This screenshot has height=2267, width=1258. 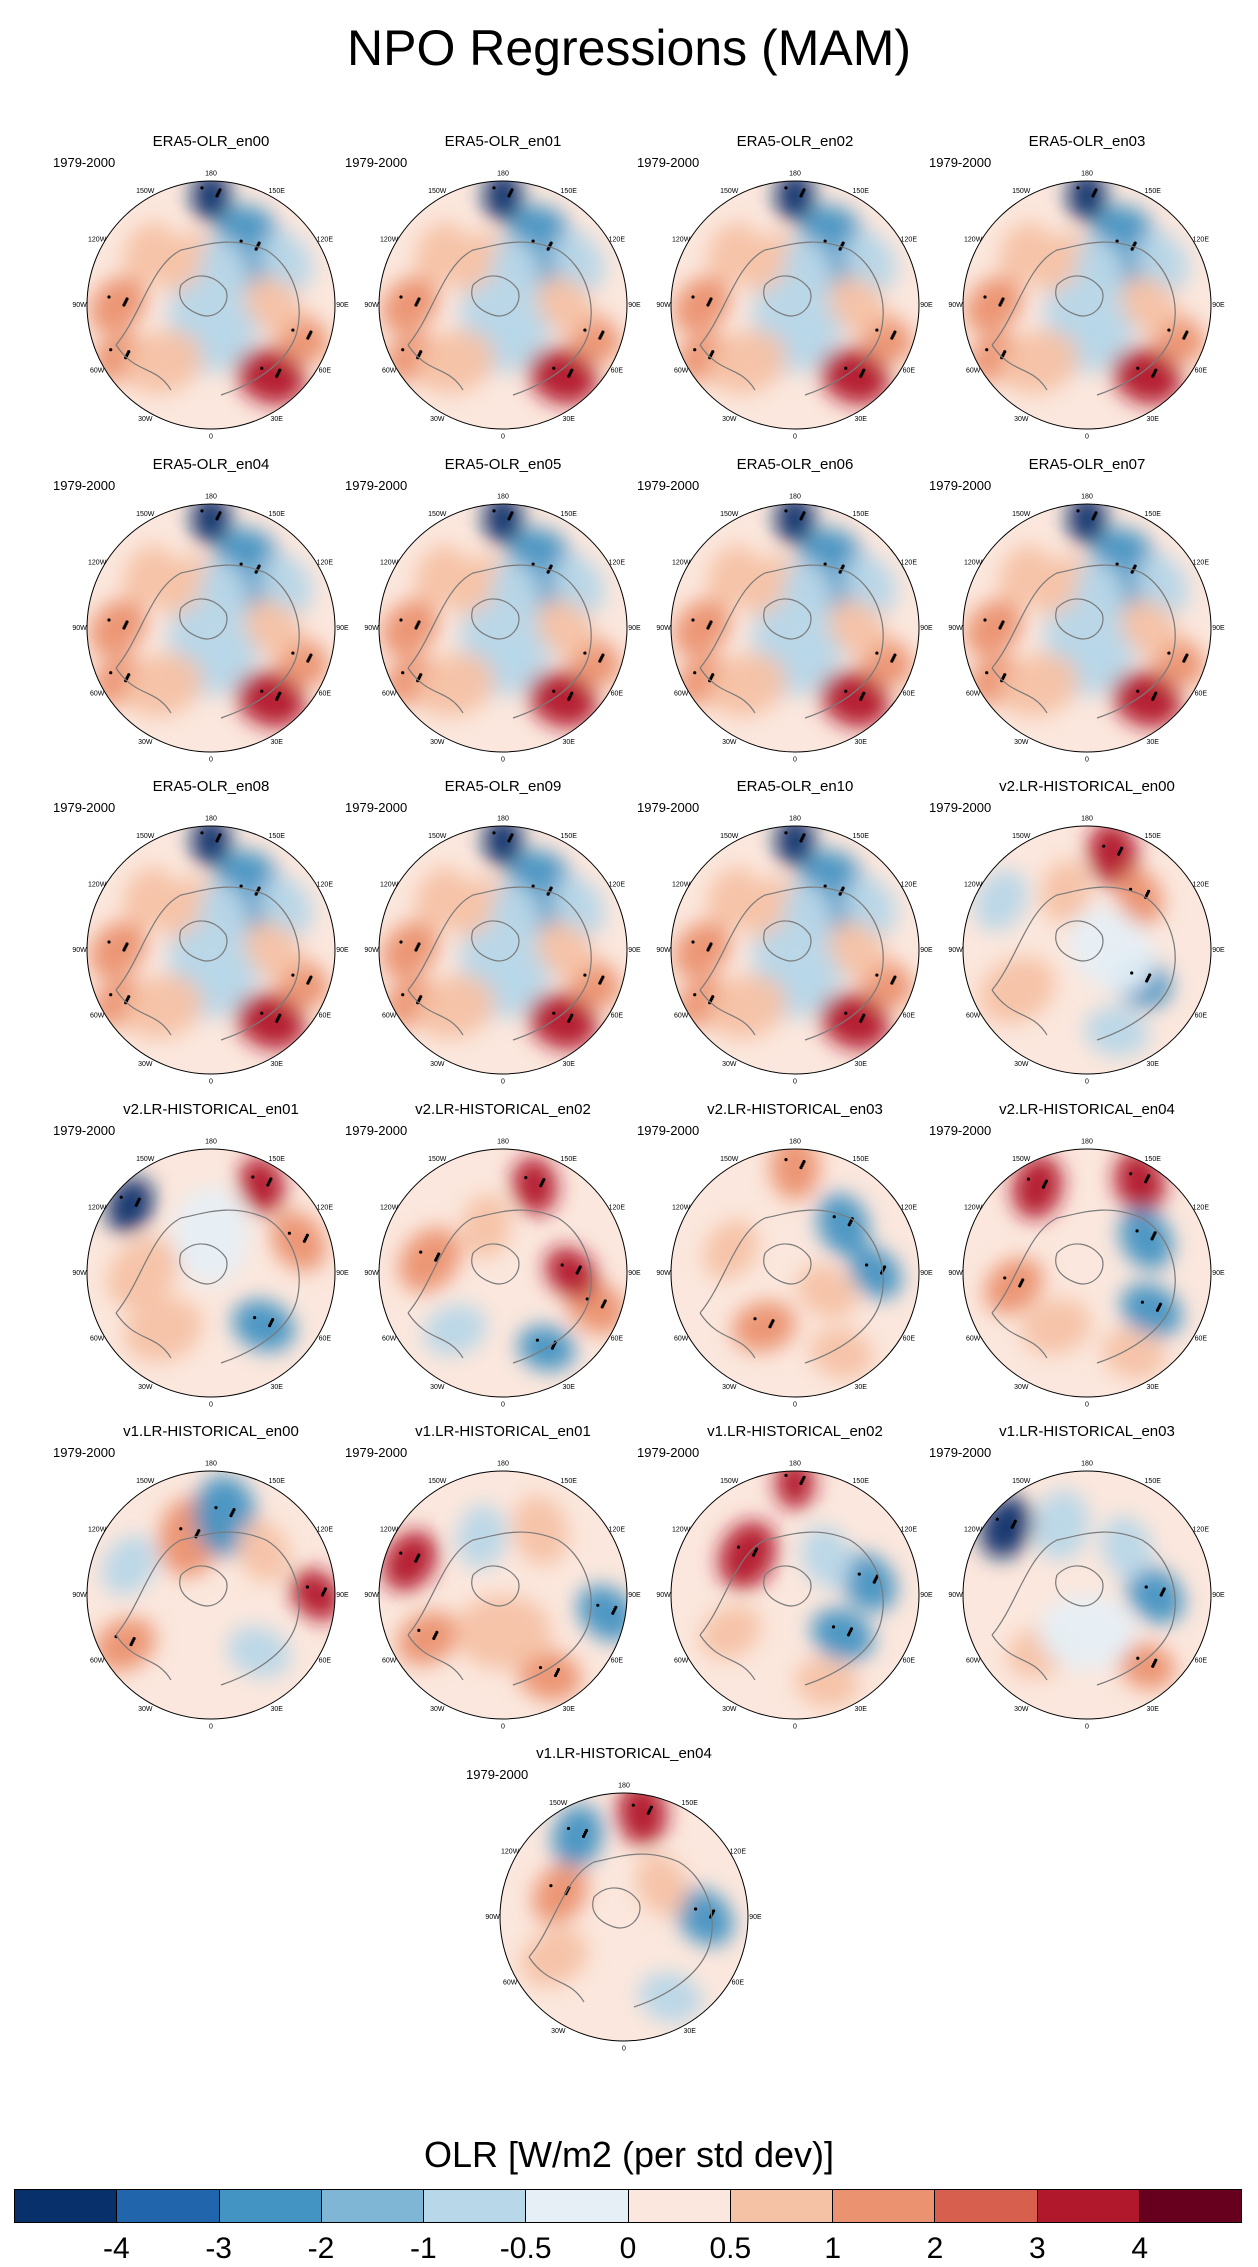 What do you see at coordinates (795, 819) in the screenshot?
I see `longitude-label: 180` at bounding box center [795, 819].